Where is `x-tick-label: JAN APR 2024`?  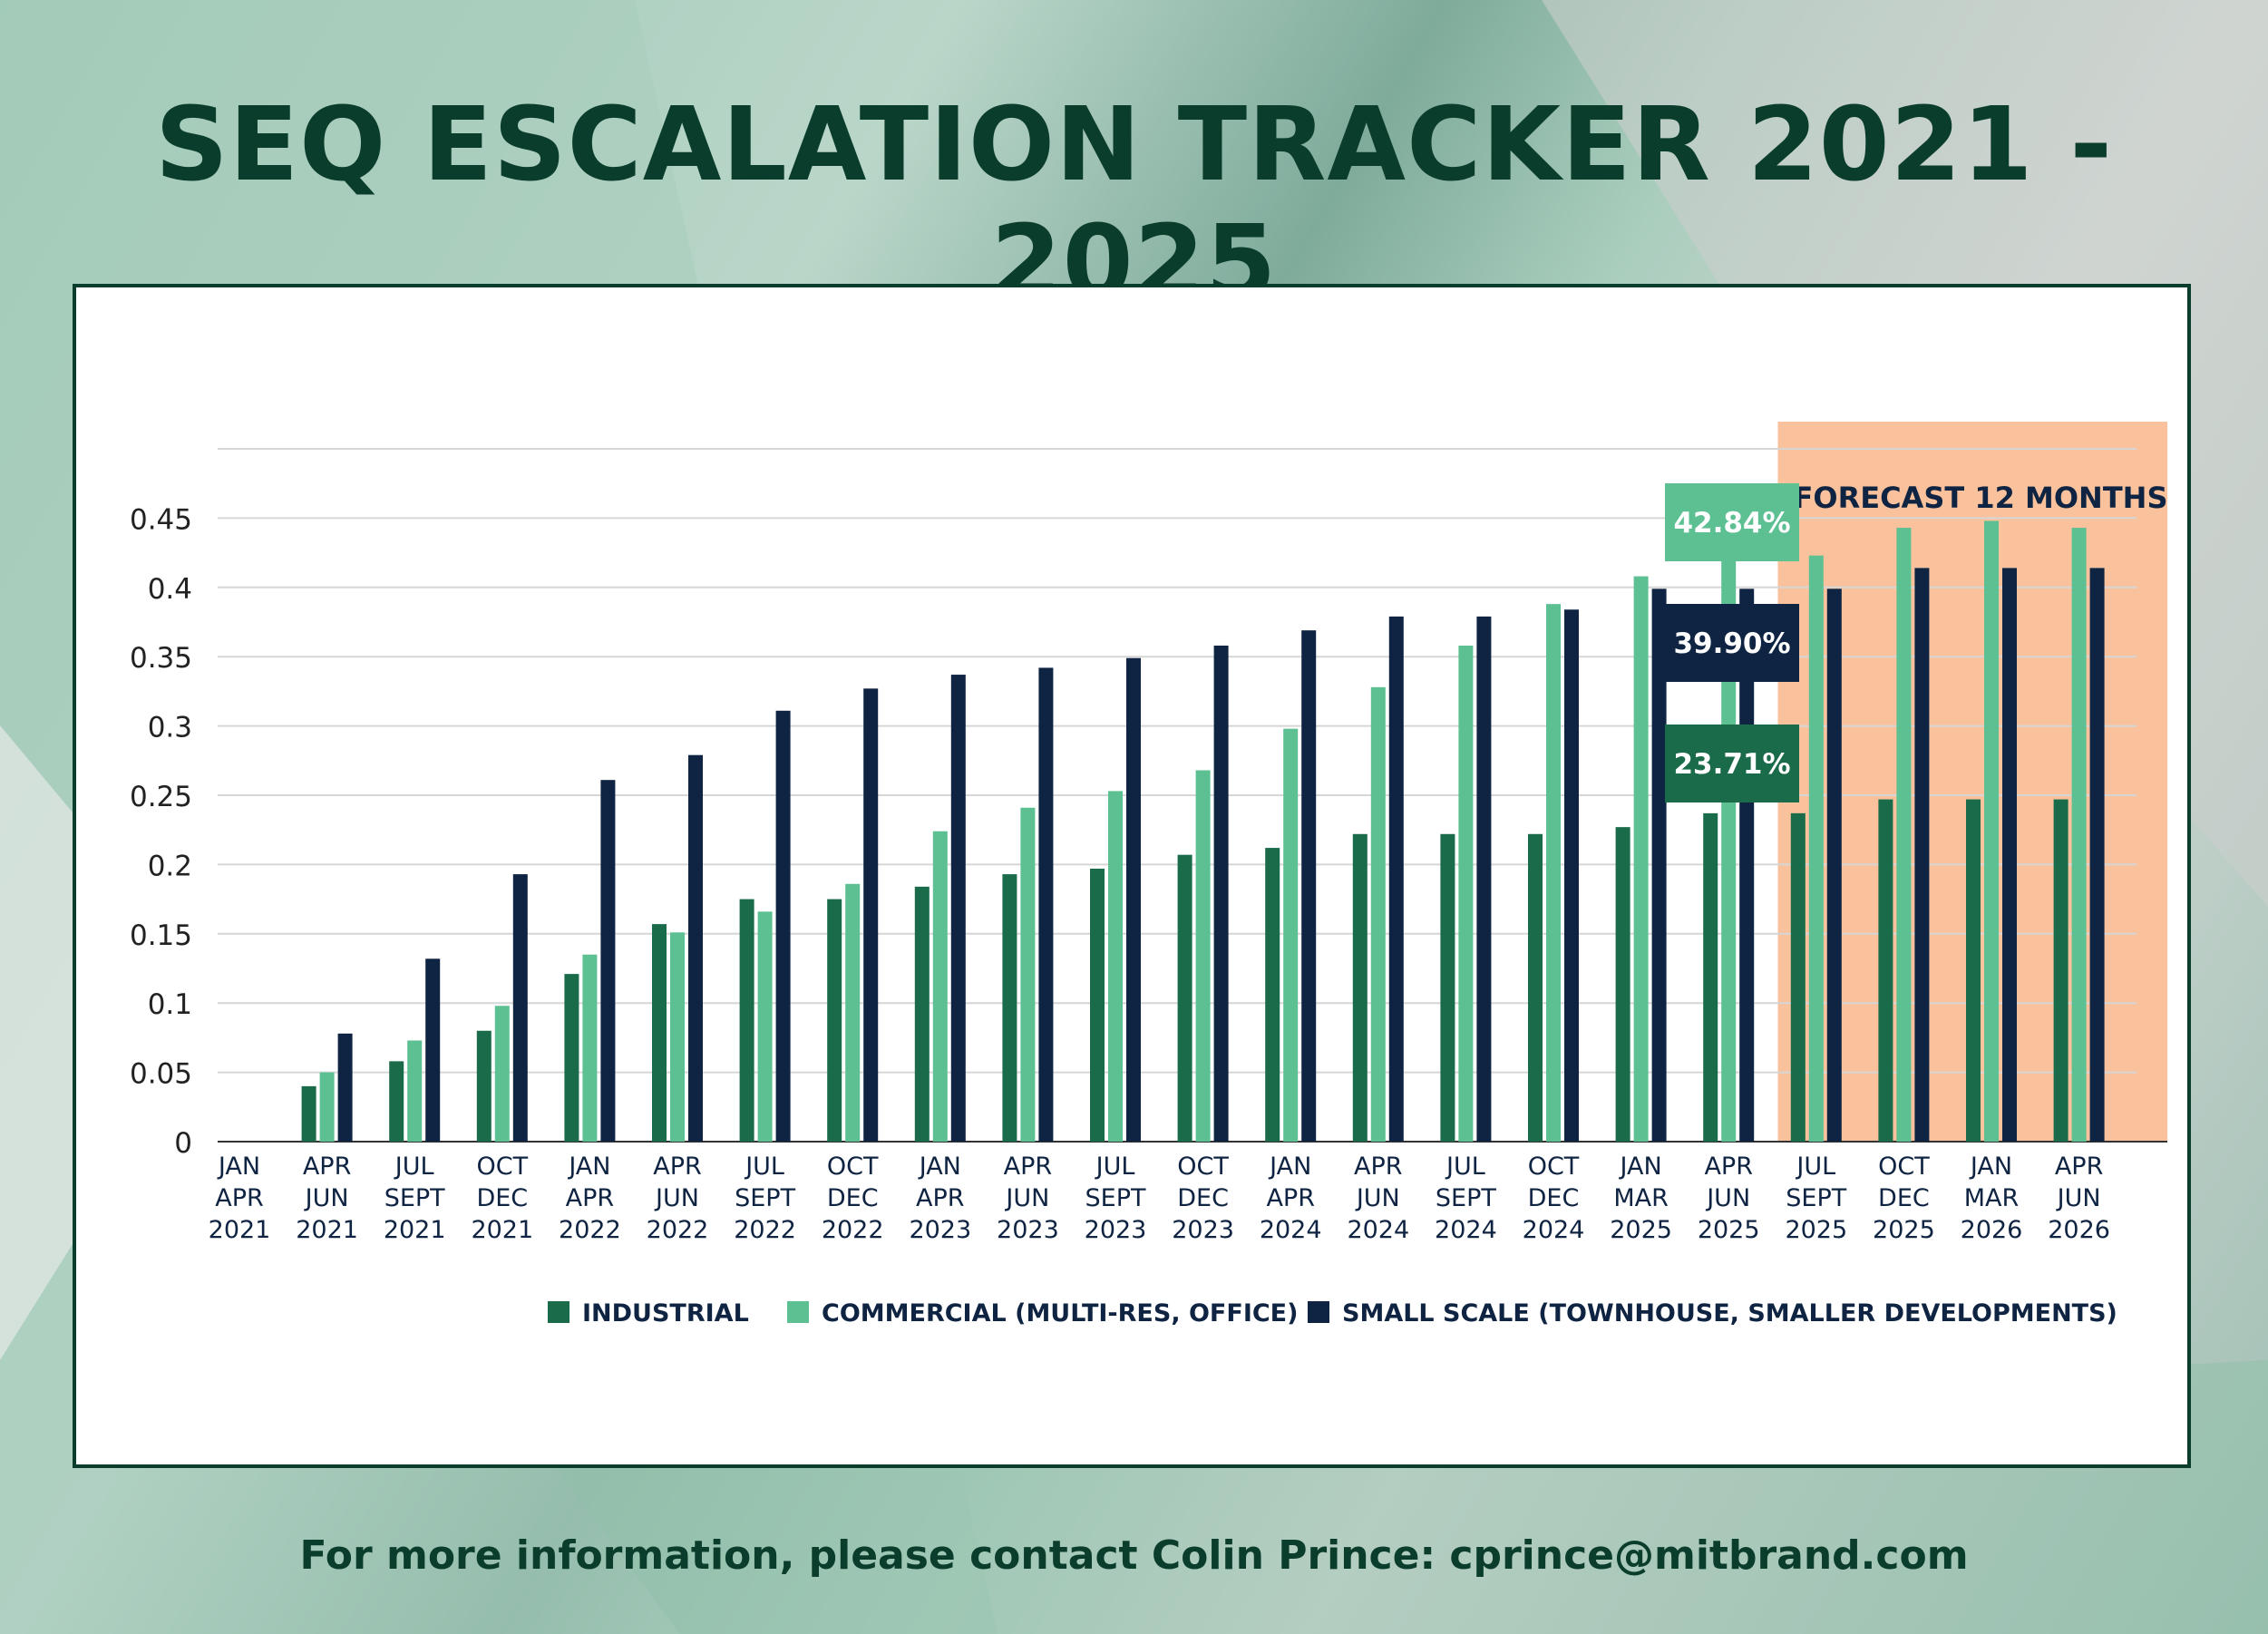 x-tick-label: JAN APR 2024 is located at coordinates (1291, 1198).